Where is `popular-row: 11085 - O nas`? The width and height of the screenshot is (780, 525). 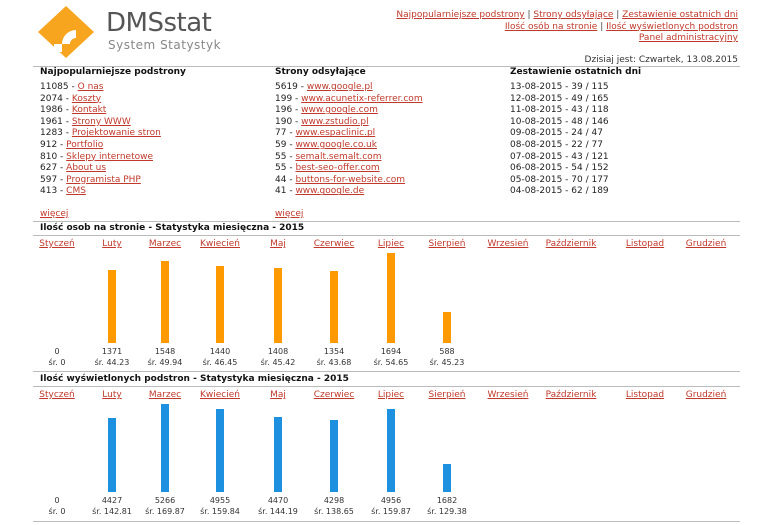 popular-row: 11085 - O nas is located at coordinates (72, 87).